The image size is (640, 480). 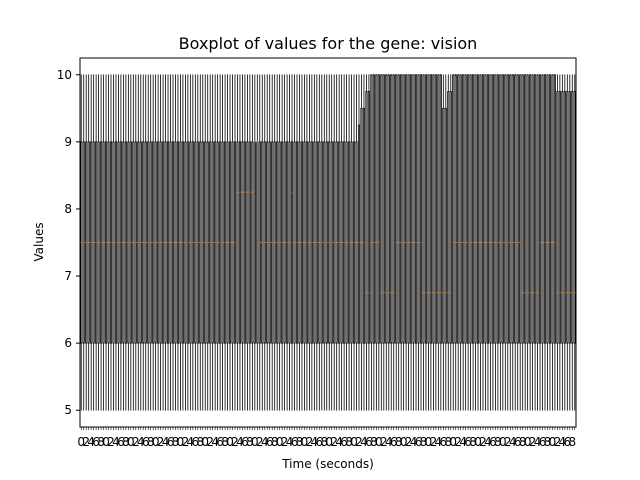 What do you see at coordinates (64, 75) in the screenshot?
I see `y-tick-label: 10` at bounding box center [64, 75].